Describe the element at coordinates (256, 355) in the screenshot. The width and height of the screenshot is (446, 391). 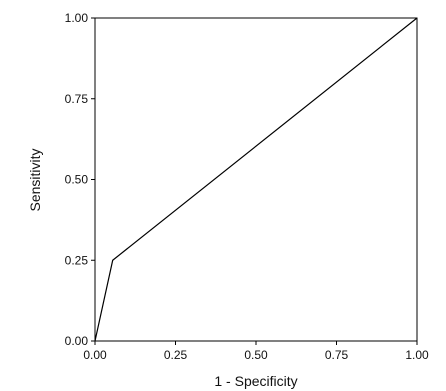
I see `x-tick-label: 0.50` at that location.